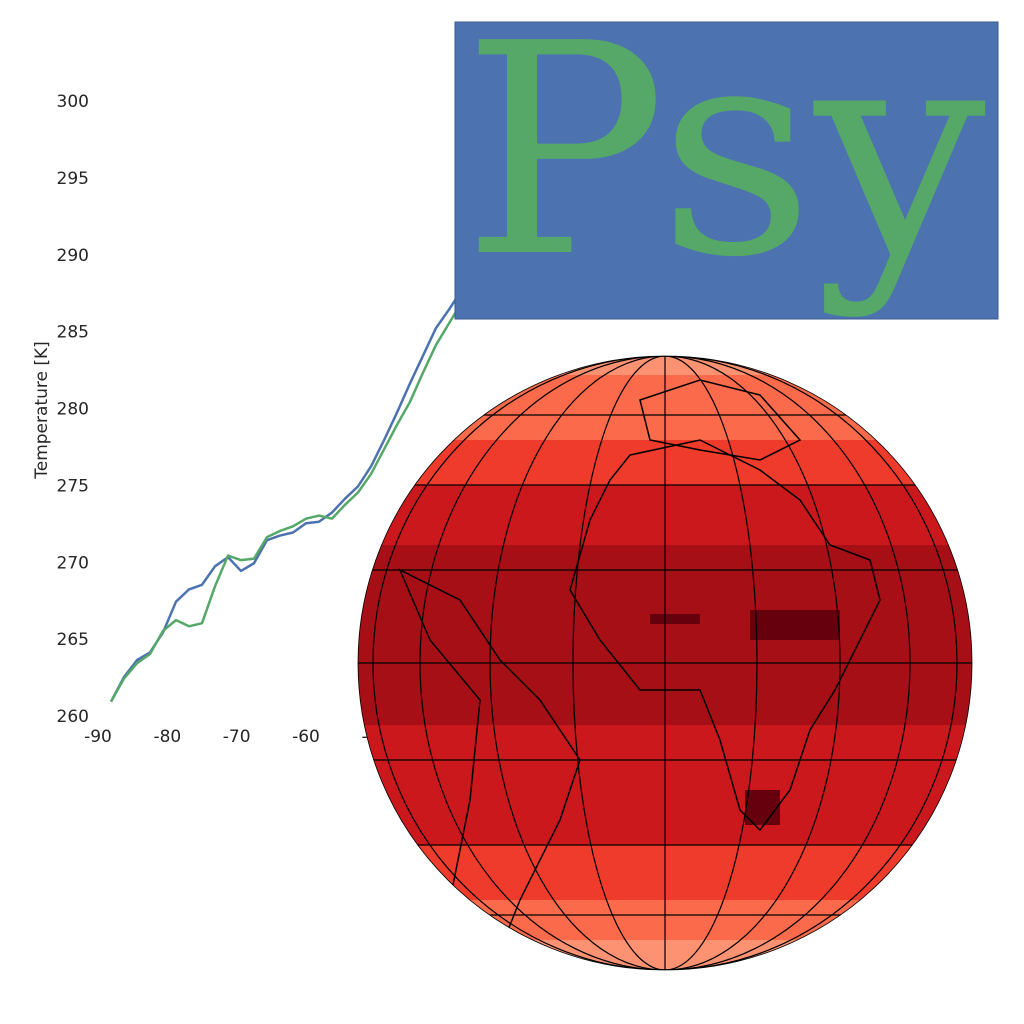 This screenshot has width=1024, height=1024. Describe the element at coordinates (73, 717) in the screenshot. I see `y-tick-label: 260` at that location.